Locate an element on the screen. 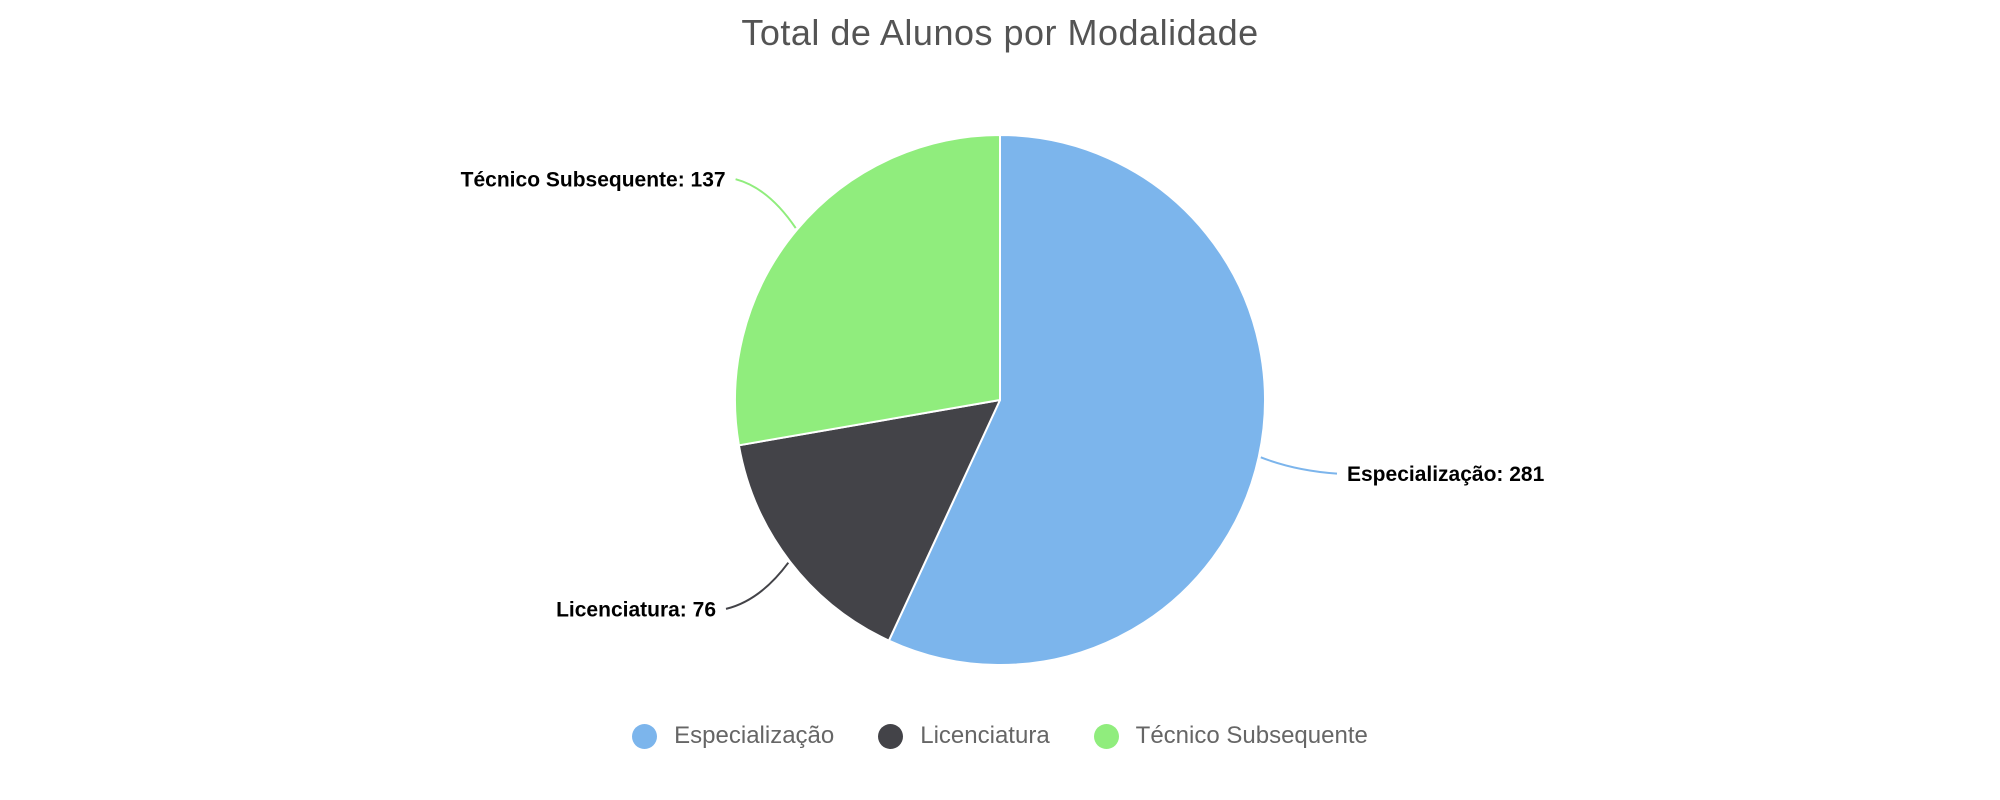 This screenshot has width=2000, height=800. legend-item-licenciatura: Licenciatura is located at coordinates (964, 736).